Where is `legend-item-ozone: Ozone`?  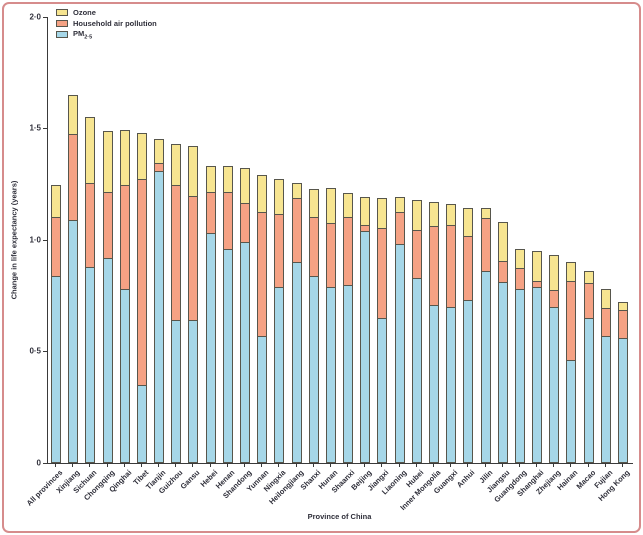 legend-item-ozone: Ozone is located at coordinates (106, 12).